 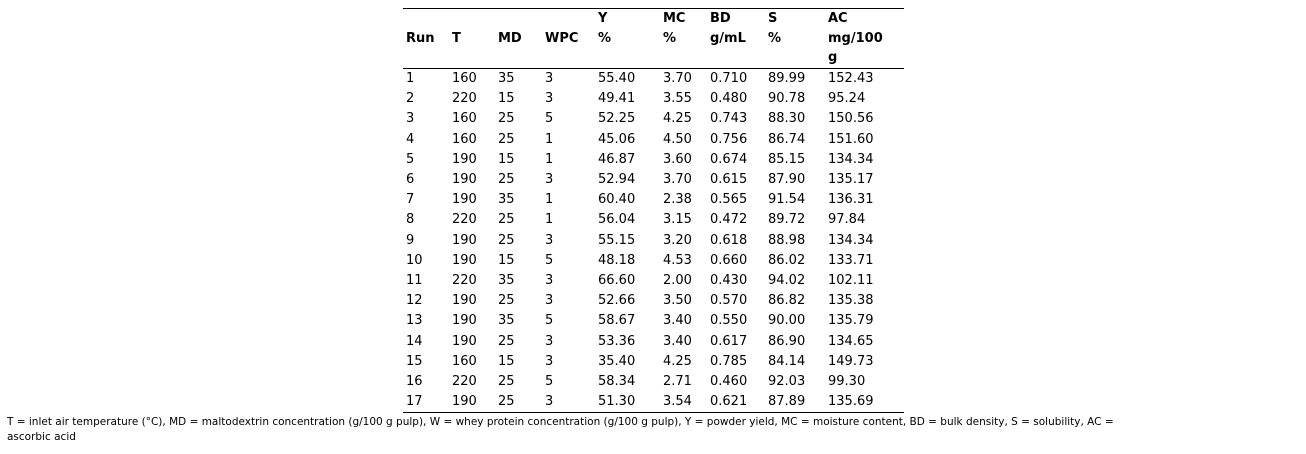 What do you see at coordinates (464, 220) in the screenshot?
I see `cell-t: 220` at bounding box center [464, 220].